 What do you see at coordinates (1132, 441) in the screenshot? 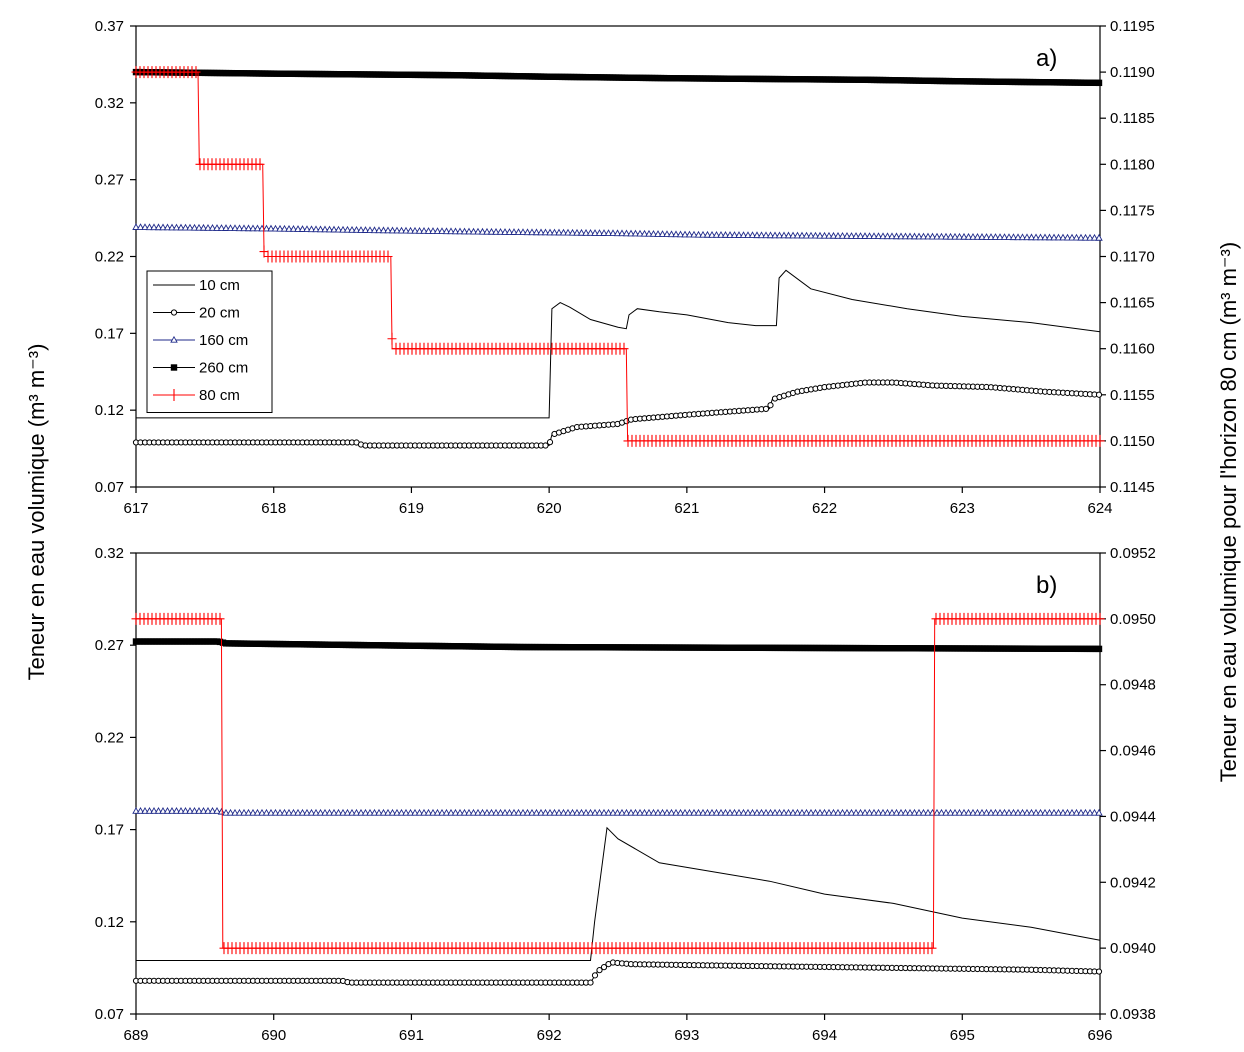
I see `y-right-tick-label: 0.1150` at bounding box center [1132, 441].